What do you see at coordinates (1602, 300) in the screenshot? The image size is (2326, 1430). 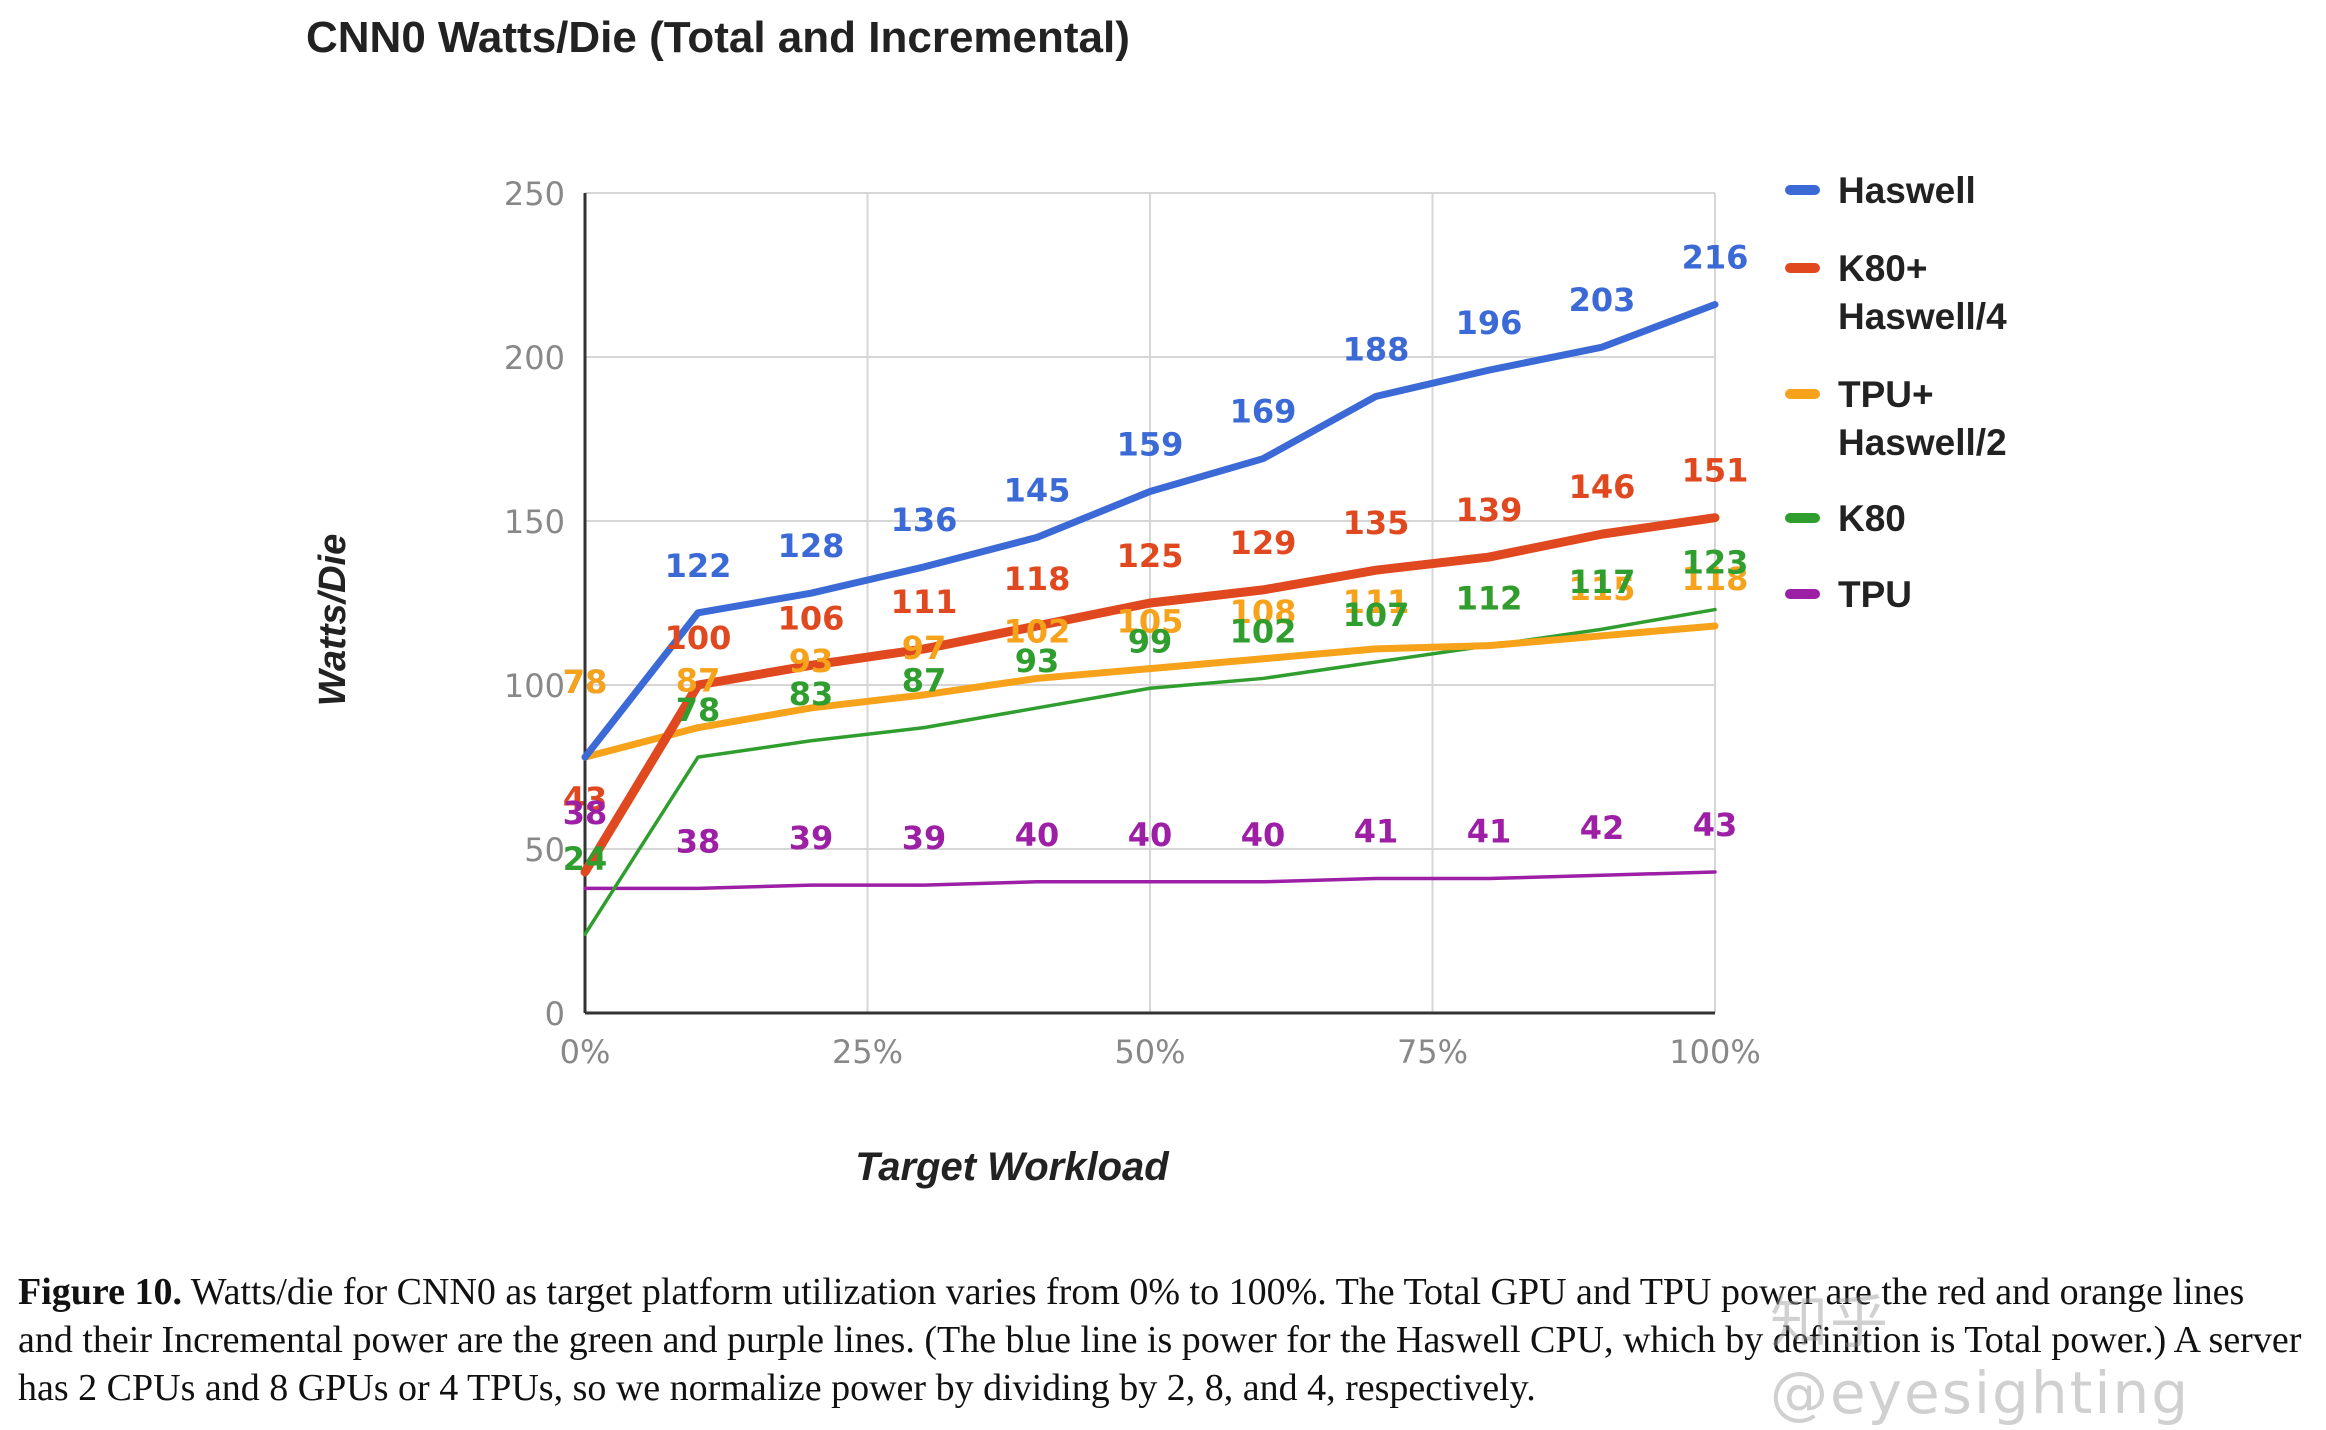 I see `data-label: 203` at bounding box center [1602, 300].